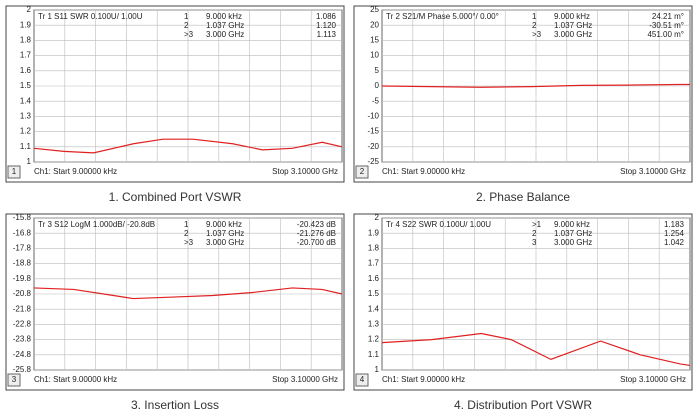  What do you see at coordinates (22, 308) in the screenshot?
I see `y-tick-label: -21.8` at bounding box center [22, 308].